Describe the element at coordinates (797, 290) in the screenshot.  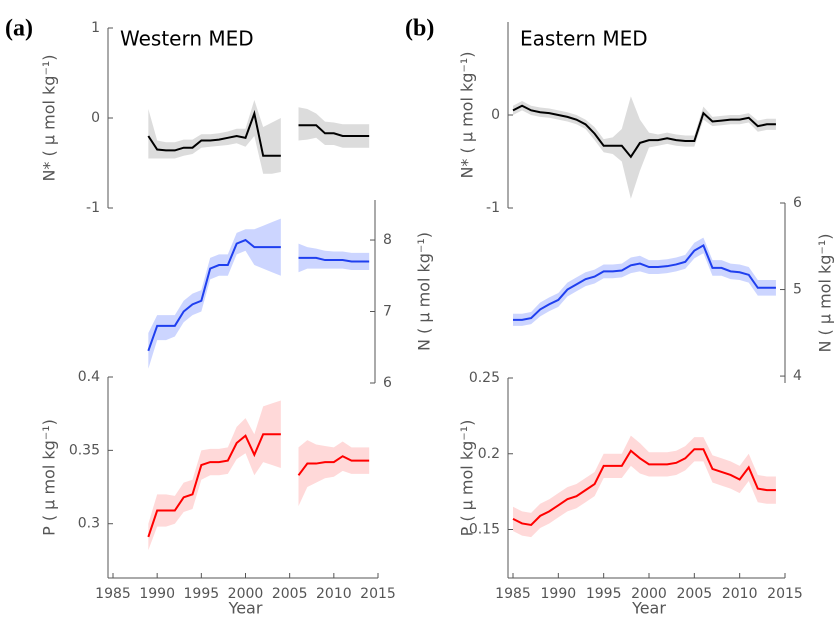
I see `y-tick-label: 5` at that location.